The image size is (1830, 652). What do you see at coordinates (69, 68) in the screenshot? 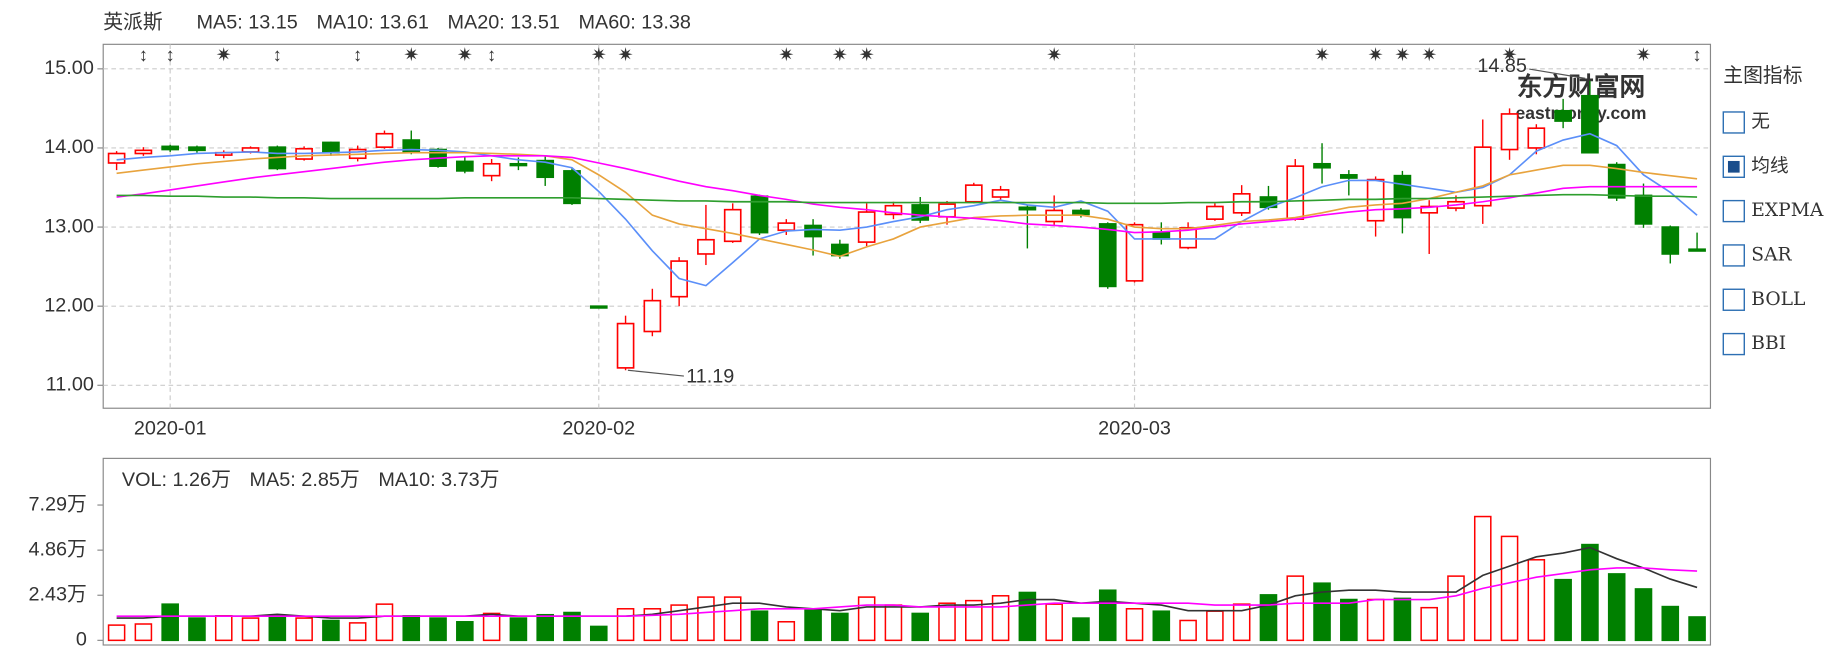
I see `y-tick-label: 15.00` at bounding box center [69, 68].